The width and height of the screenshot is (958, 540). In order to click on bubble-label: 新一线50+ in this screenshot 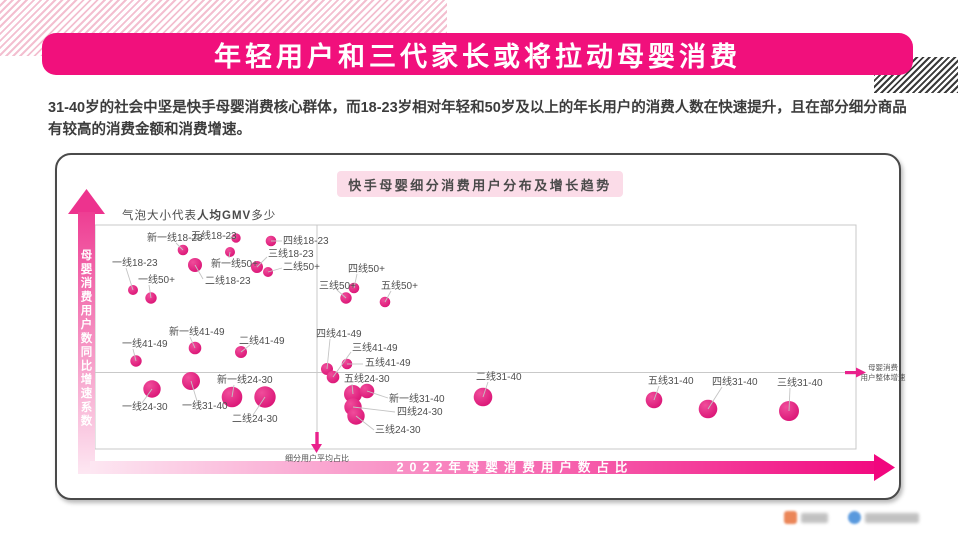, I will do `click(234, 263)`.